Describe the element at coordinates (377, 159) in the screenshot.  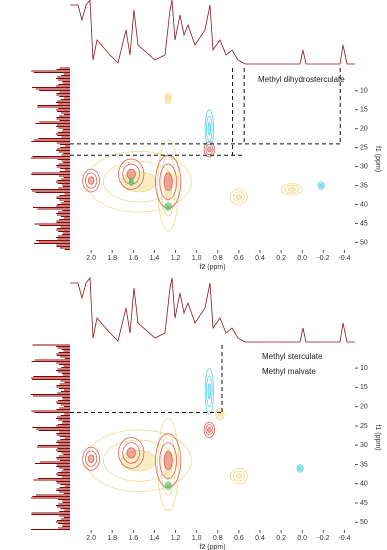
I see `y-axis-label: f1 (ppm)` at that location.